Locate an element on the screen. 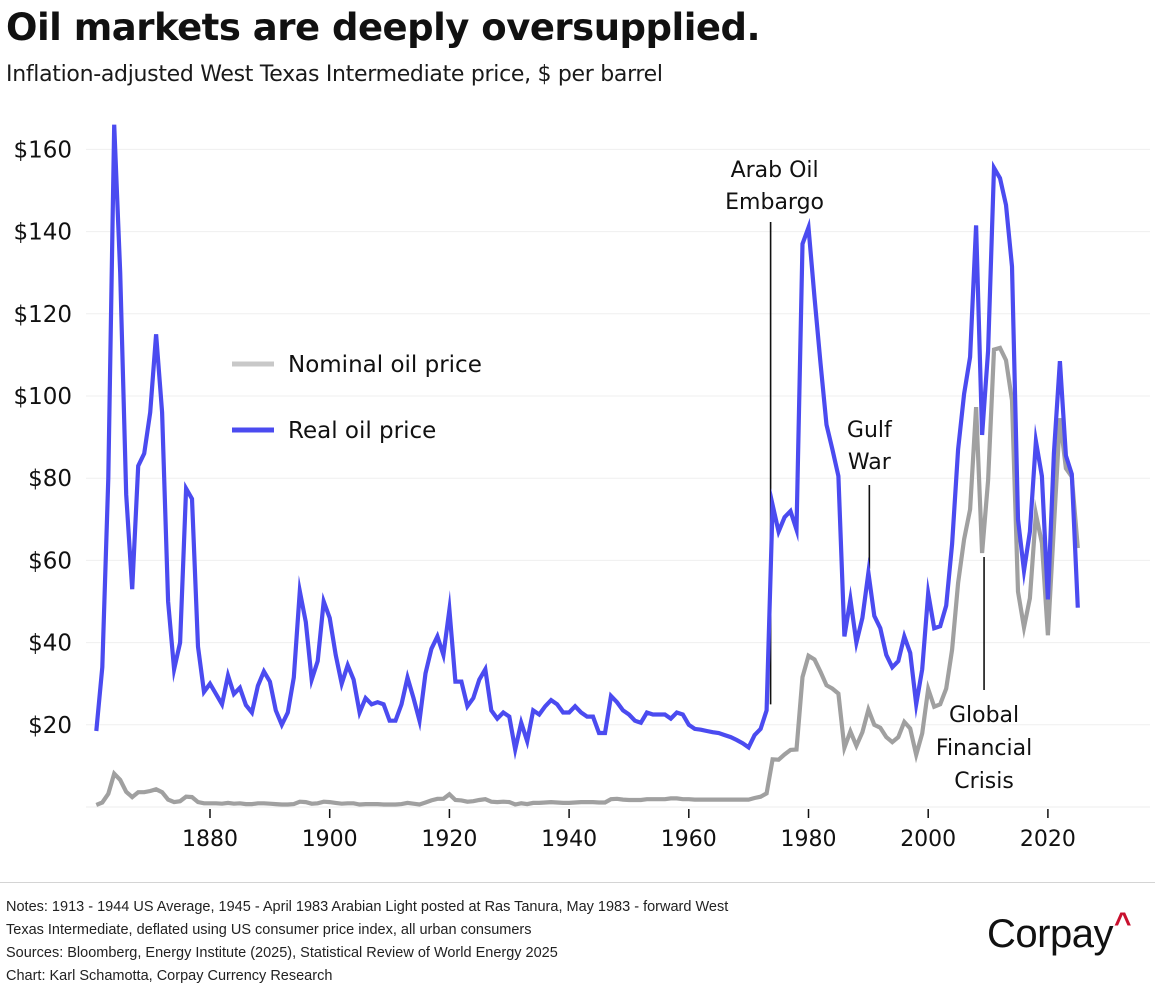  annotation-gulf-war: Gulf War is located at coordinates (870, 493).